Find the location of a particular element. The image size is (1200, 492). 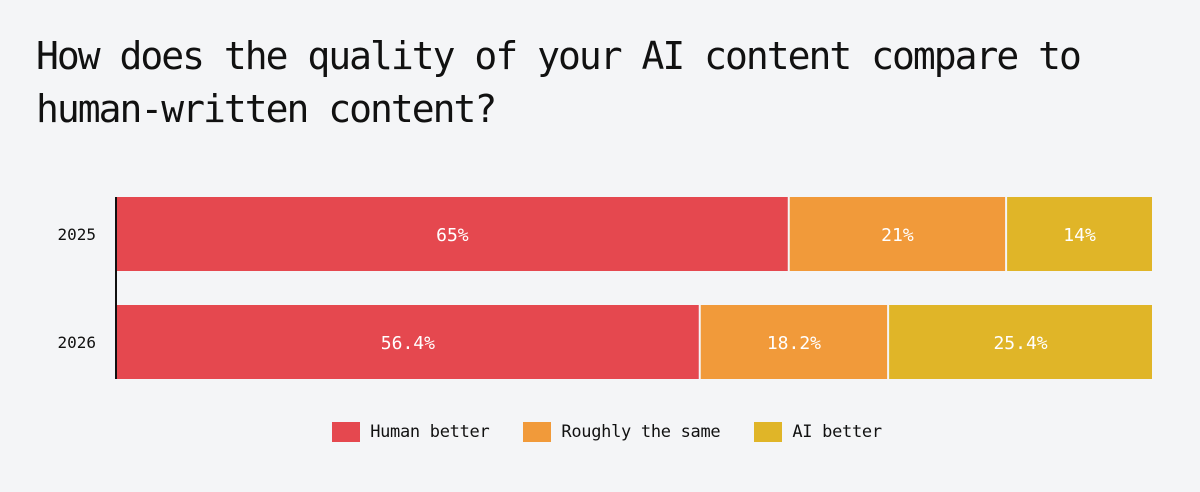

legend-label-human-better: Human better is located at coordinates (430, 432).